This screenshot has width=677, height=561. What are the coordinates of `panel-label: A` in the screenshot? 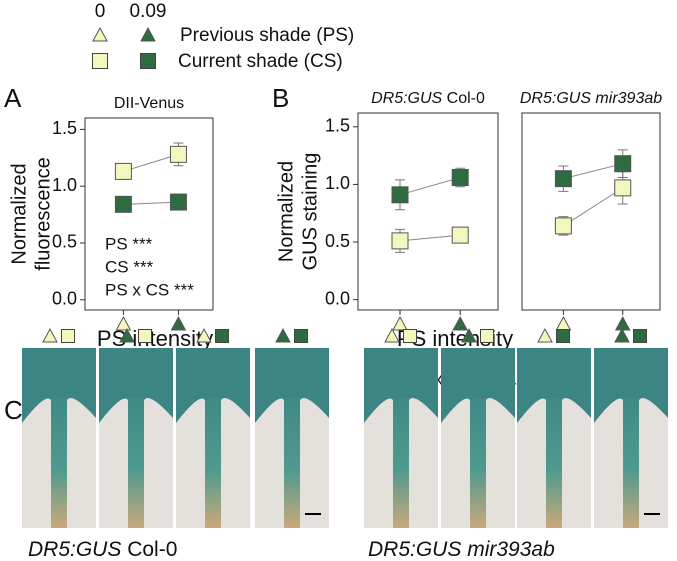 It's located at (13, 98).